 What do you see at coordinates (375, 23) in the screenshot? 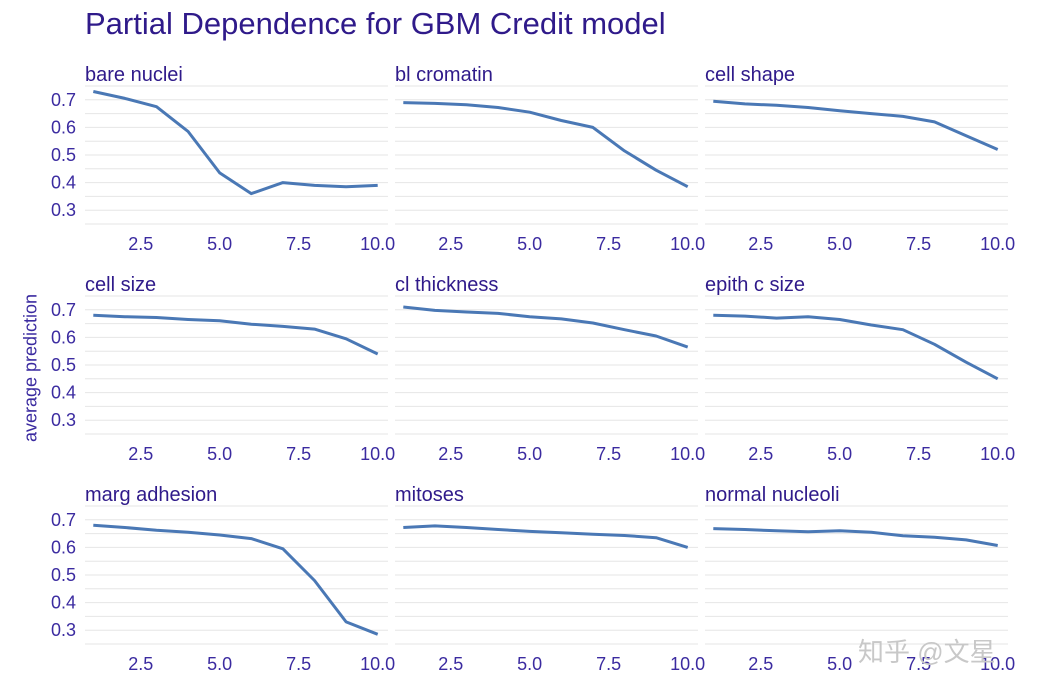
I see `chart-title: Partial Dependence for GBM Credit model` at bounding box center [375, 23].